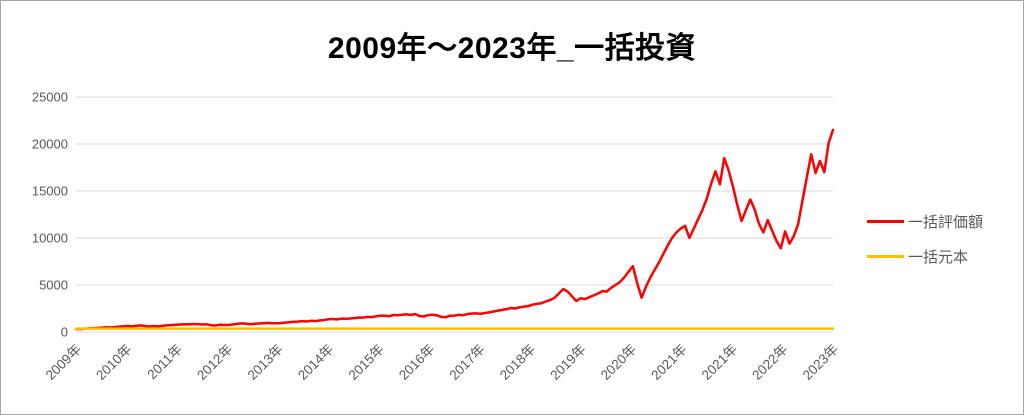 The width and height of the screenshot is (1024, 415). I want to click on x-tick-label: 2010年, so click(113, 362).